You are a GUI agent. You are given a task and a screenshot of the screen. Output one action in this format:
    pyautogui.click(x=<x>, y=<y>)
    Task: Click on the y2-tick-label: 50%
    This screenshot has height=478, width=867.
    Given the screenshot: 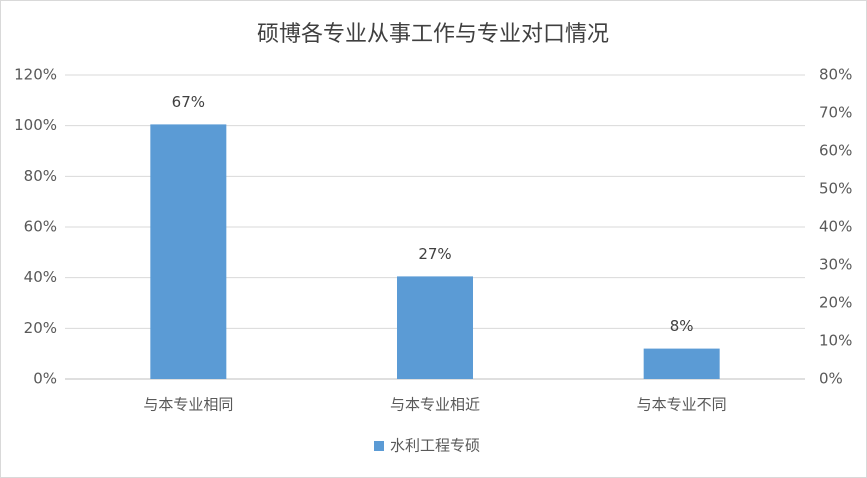 What is the action you would take?
    pyautogui.click(x=835, y=189)
    